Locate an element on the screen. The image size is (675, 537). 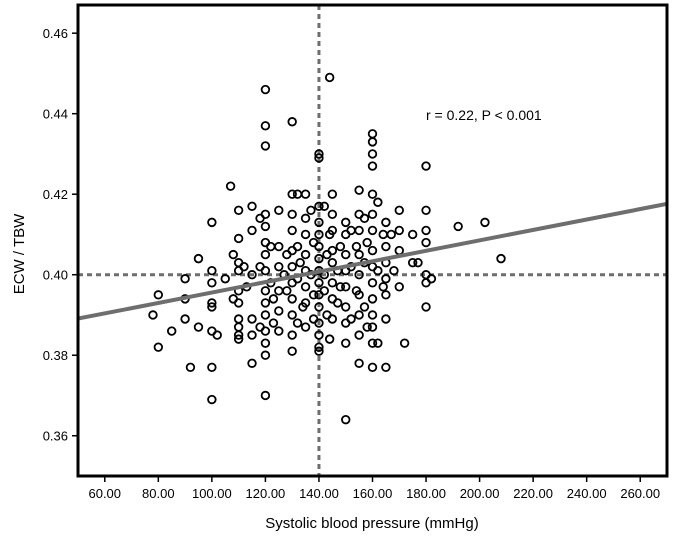
y-tick-label: 0.42 is located at coordinates (55, 194).